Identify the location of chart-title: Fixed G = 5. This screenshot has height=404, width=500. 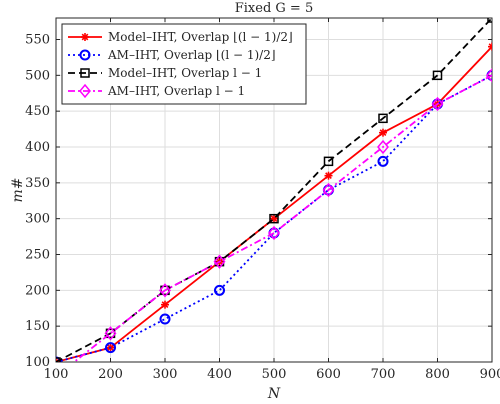
(274, 8).